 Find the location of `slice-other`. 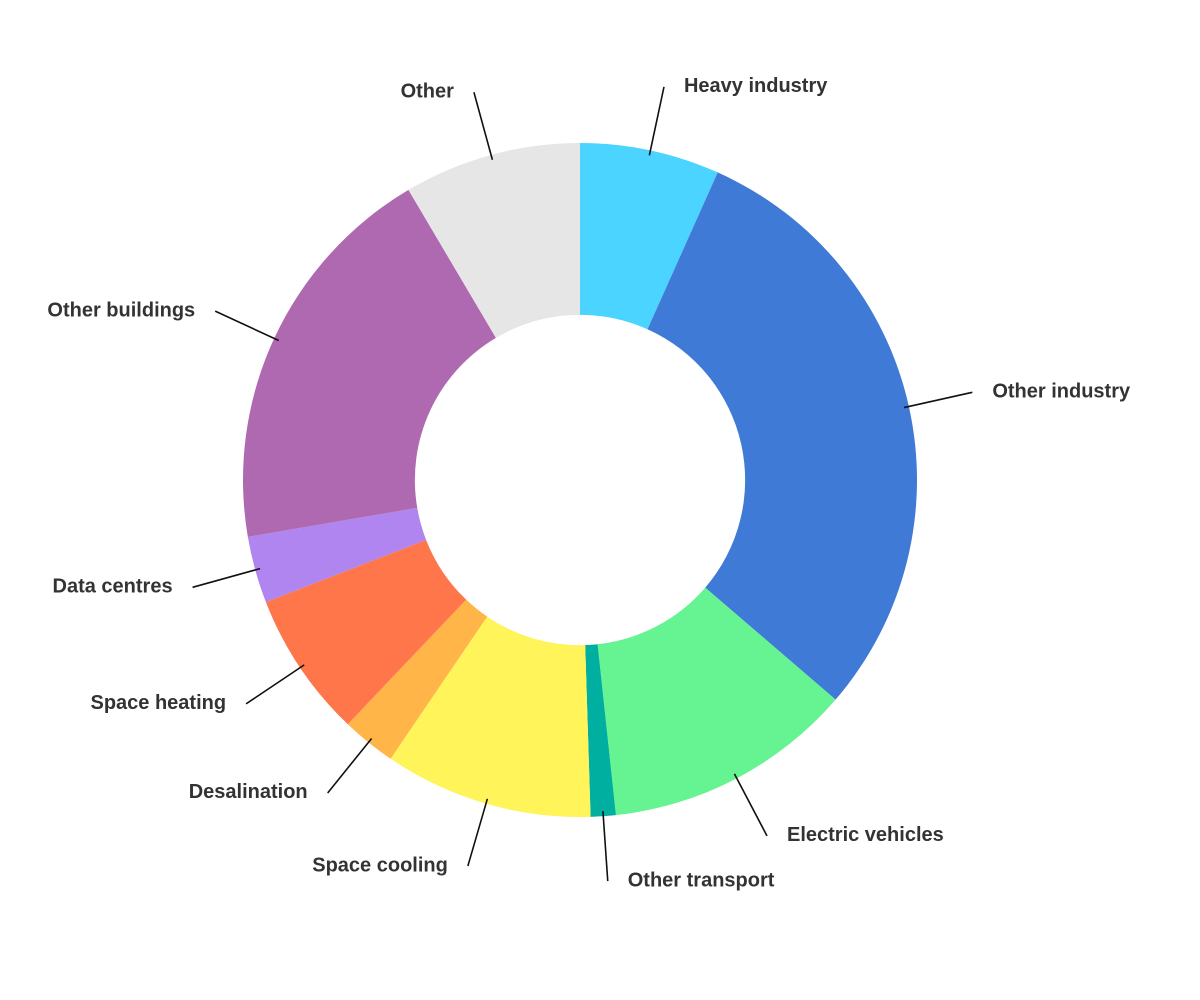

slice-other is located at coordinates (494, 240).